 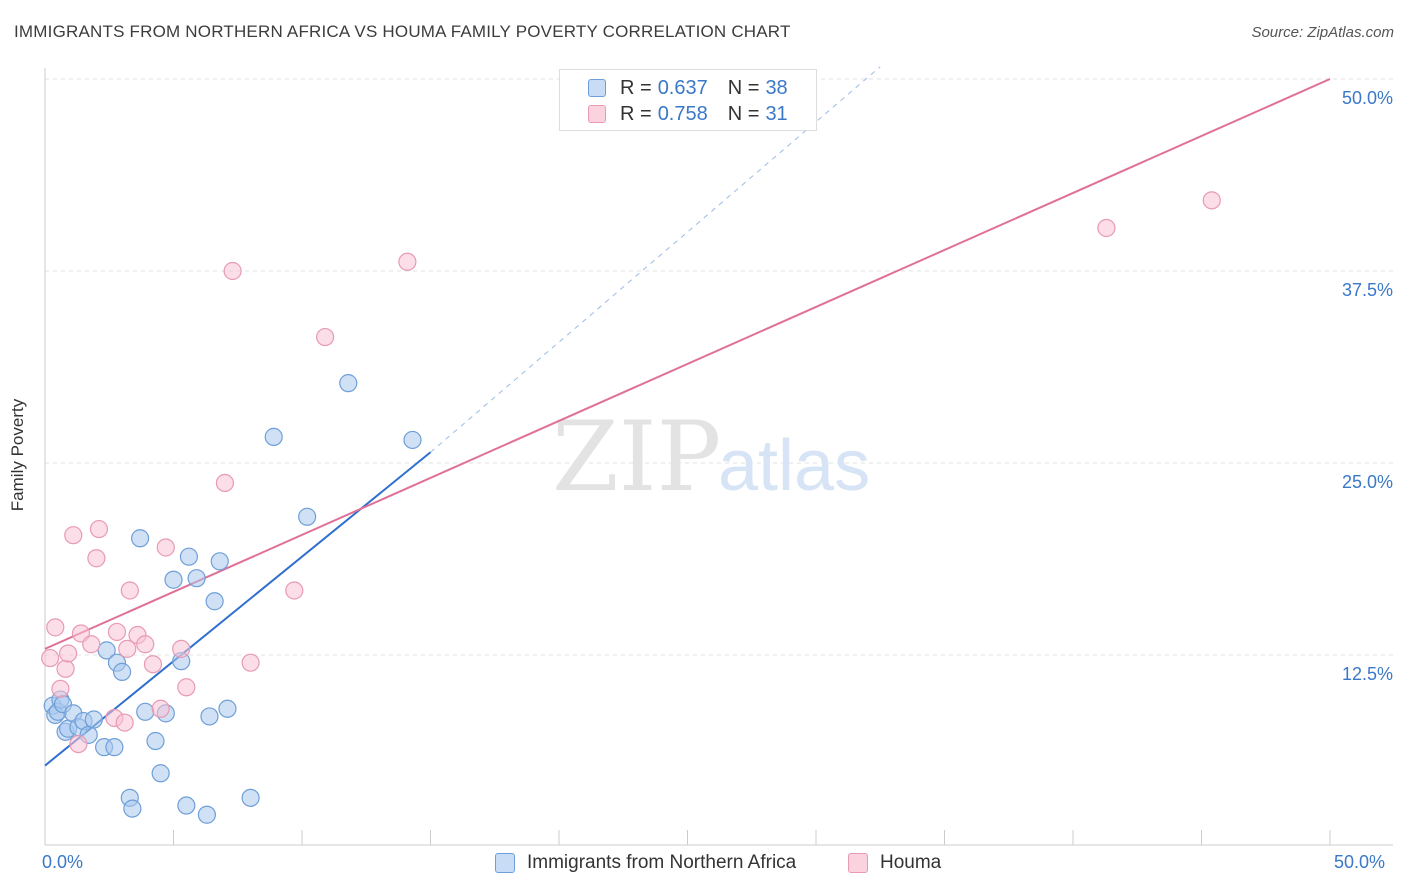 I want to click on legend-r-value: 0.758, so click(x=682, y=113).